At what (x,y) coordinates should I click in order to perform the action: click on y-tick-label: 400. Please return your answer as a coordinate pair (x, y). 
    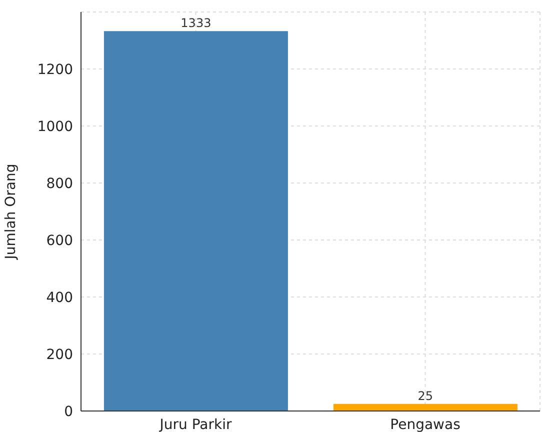
    Looking at the image, I should click on (59, 298).